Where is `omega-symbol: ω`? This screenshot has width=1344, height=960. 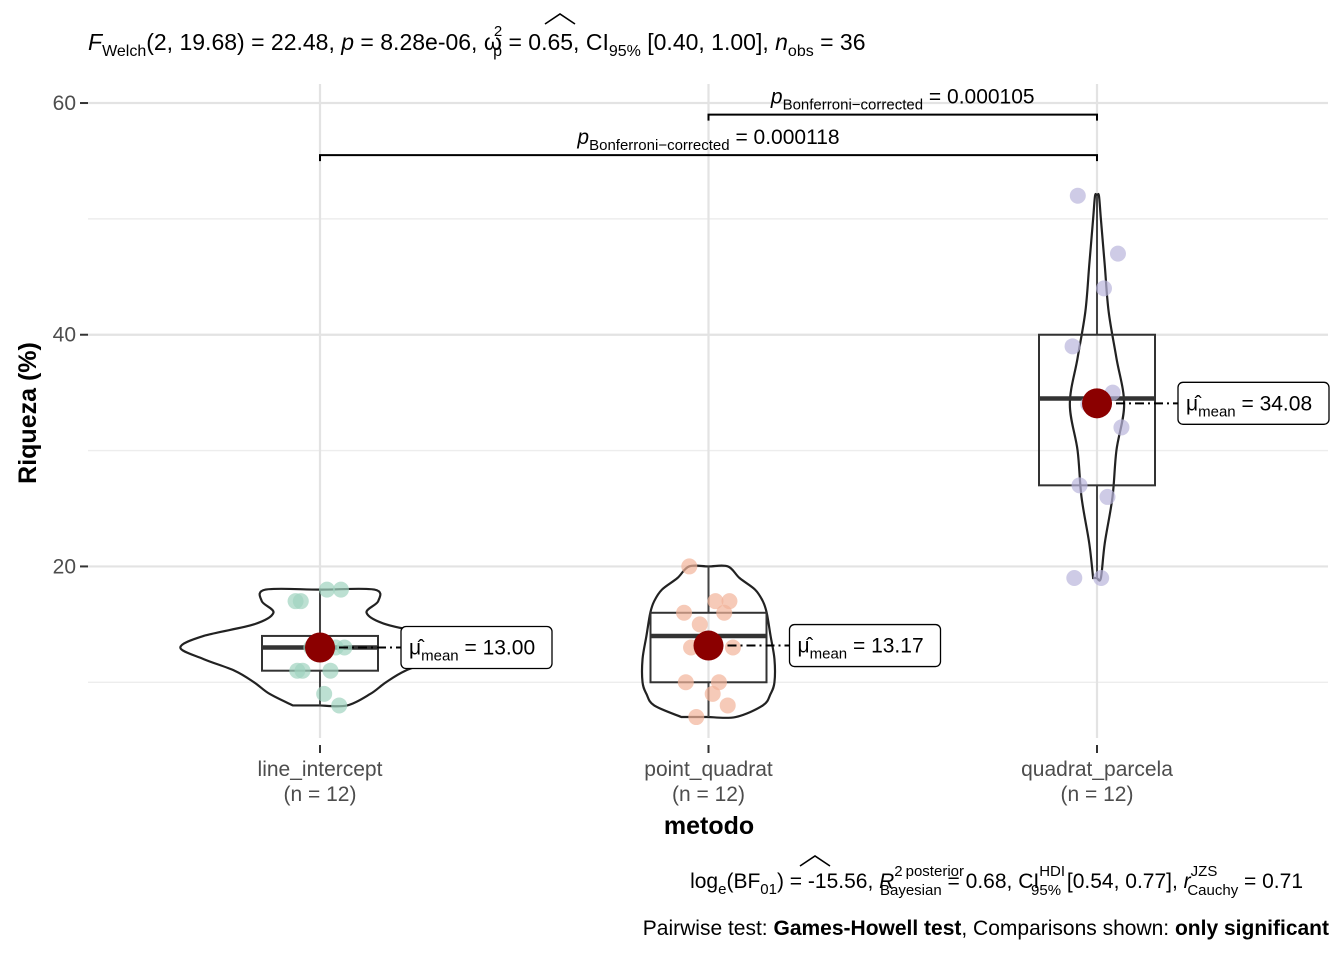
omega-symbol: ω is located at coordinates (493, 42).